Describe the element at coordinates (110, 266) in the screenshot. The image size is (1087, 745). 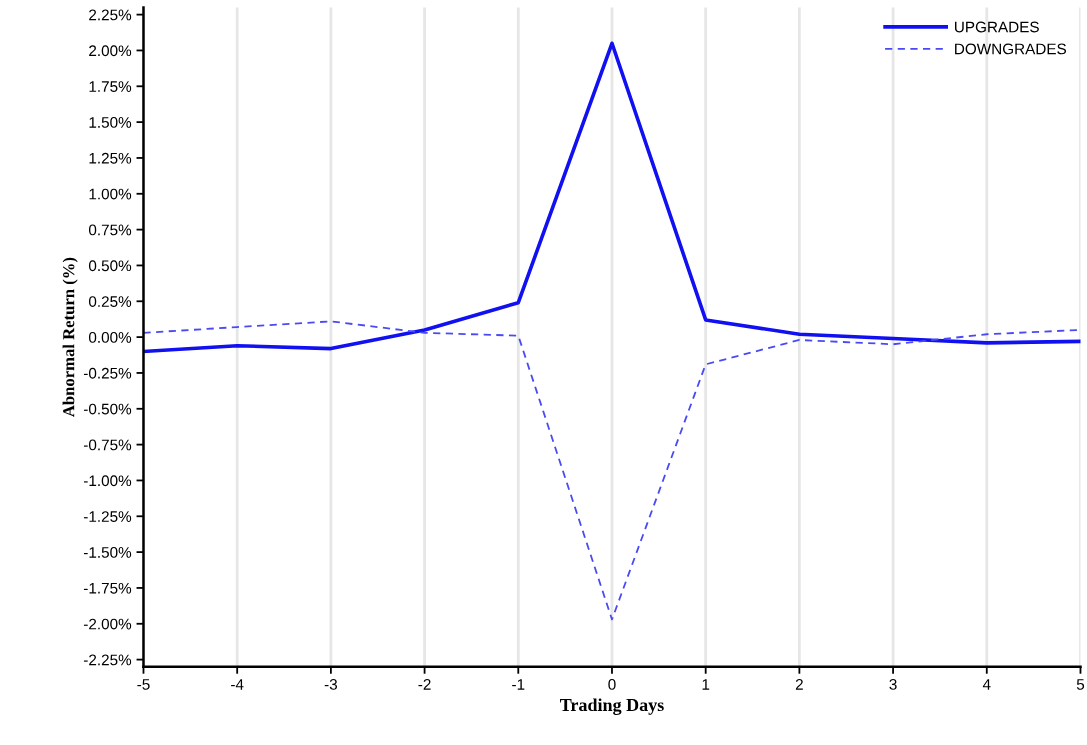
I see `y-tick-label: 0.50%` at that location.